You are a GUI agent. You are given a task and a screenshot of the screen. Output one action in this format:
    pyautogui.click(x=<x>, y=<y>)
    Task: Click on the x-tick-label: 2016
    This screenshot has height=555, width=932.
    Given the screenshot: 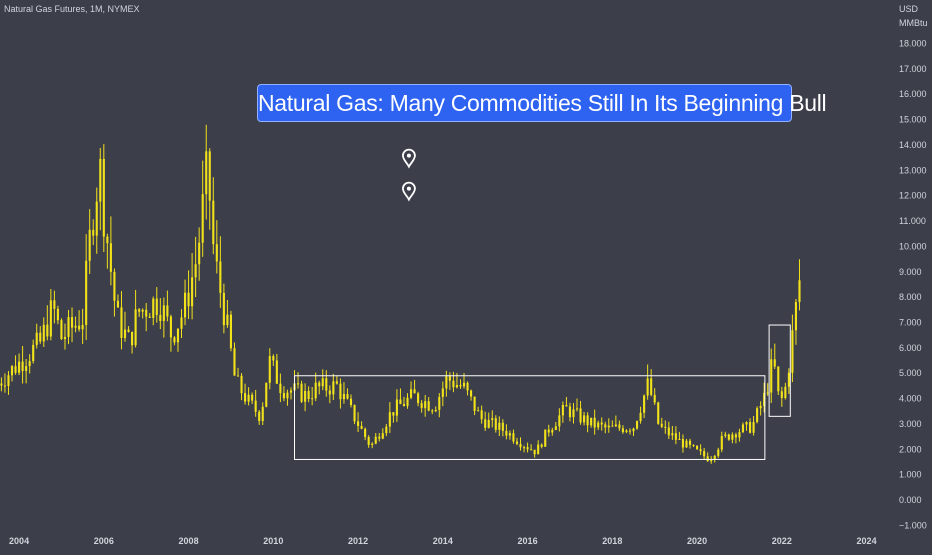 What is the action you would take?
    pyautogui.click(x=528, y=541)
    